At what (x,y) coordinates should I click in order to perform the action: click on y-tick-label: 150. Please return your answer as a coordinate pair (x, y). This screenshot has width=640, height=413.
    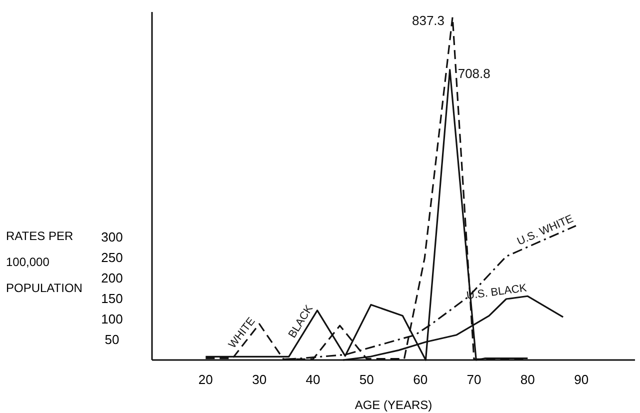
    Looking at the image, I should click on (112, 298).